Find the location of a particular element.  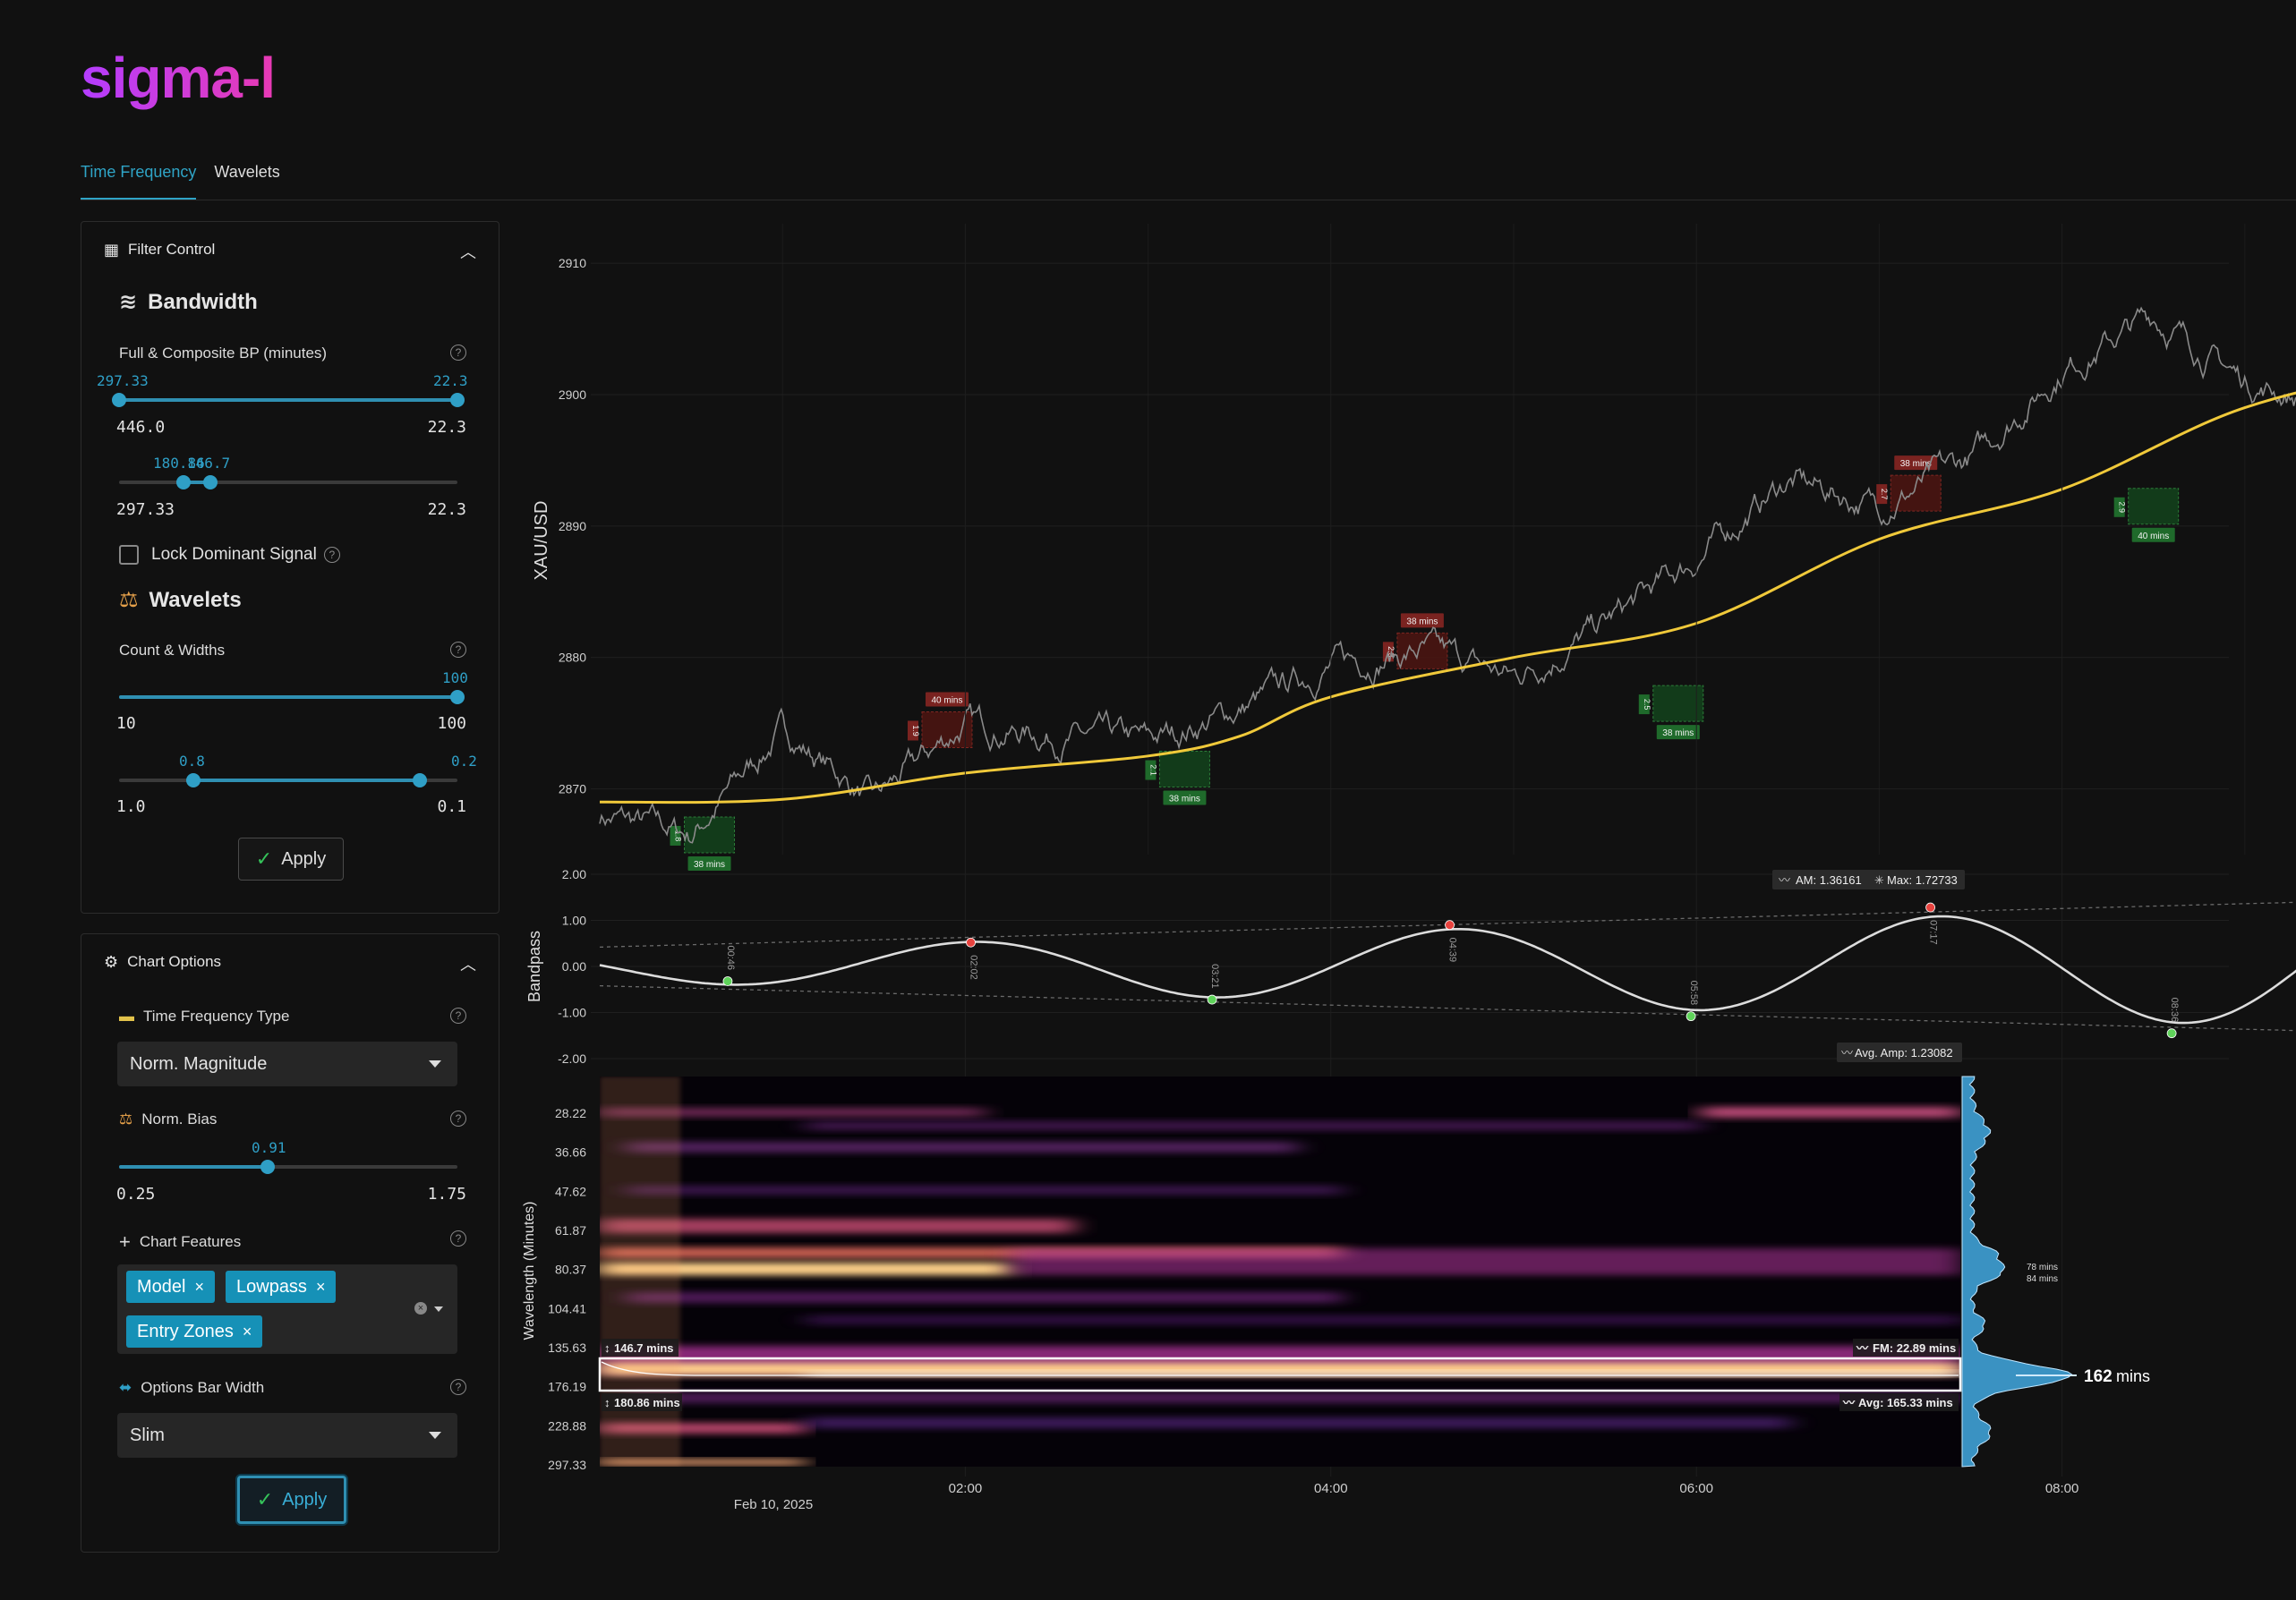

avg-label-box is located at coordinates (1899, 1402).